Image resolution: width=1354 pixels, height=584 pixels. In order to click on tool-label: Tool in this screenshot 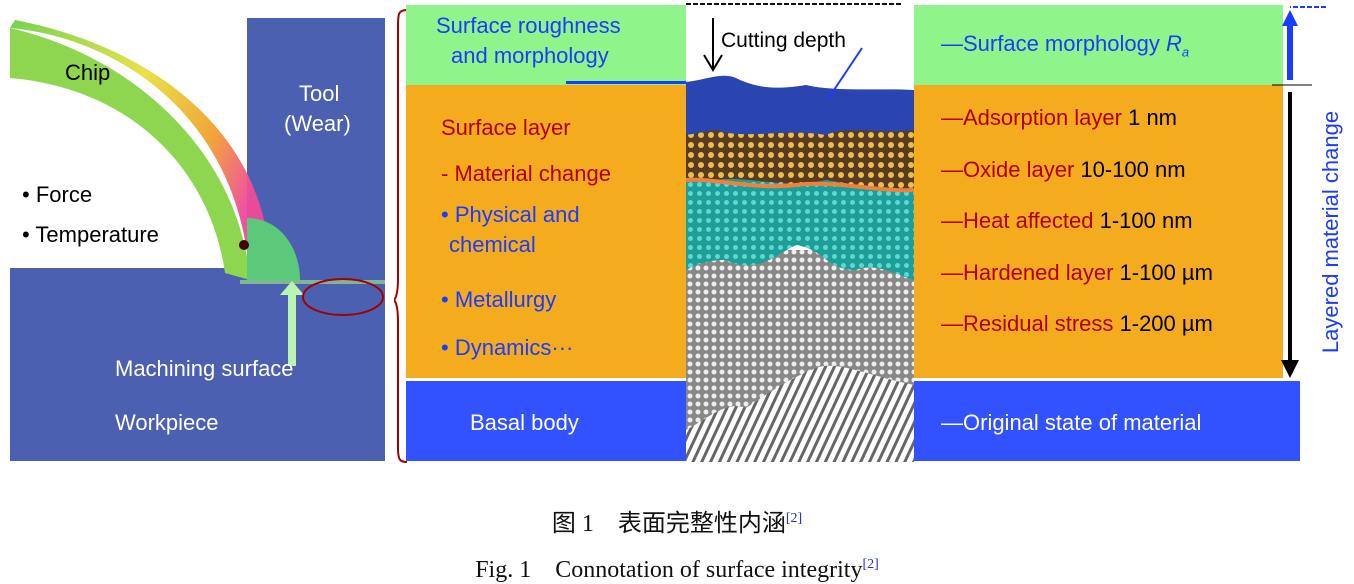, I will do `click(319, 93)`.